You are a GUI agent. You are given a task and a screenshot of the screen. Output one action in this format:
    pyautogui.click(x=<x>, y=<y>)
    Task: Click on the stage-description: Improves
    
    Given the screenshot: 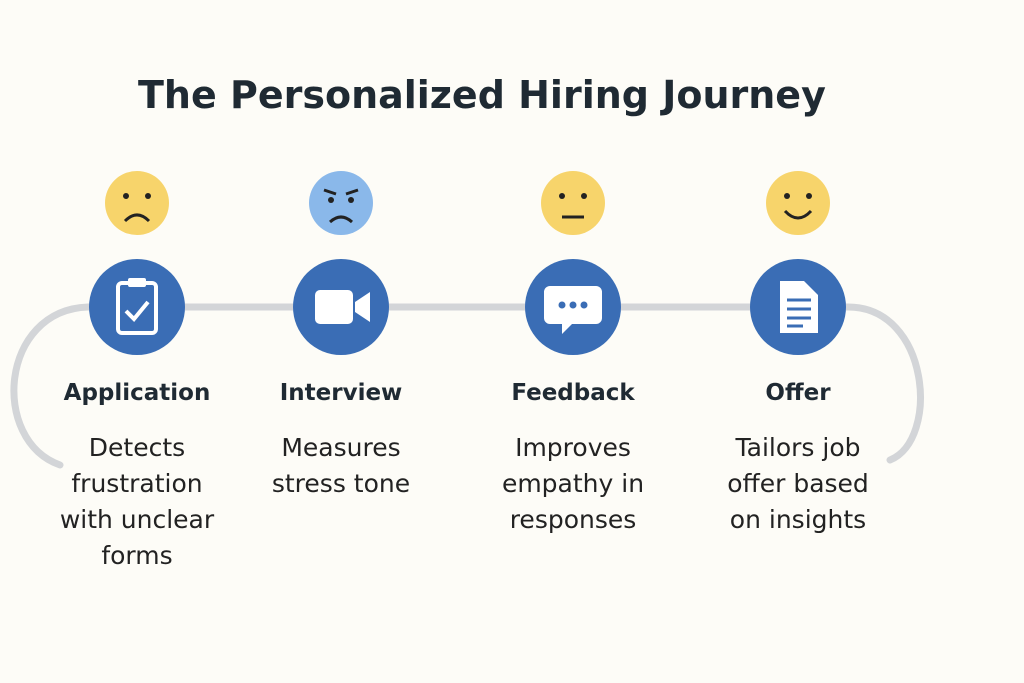 What is the action you would take?
    pyautogui.click(x=573, y=447)
    